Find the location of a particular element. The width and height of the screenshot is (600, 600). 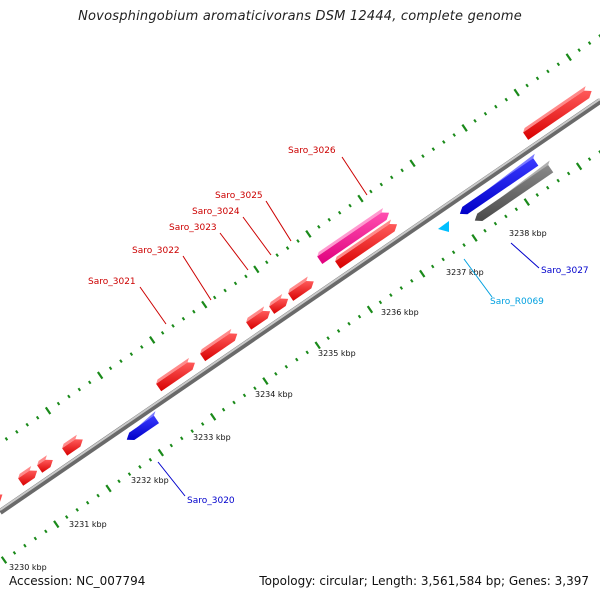

scale-label-3230: 3230 kbp is located at coordinates (28, 567).